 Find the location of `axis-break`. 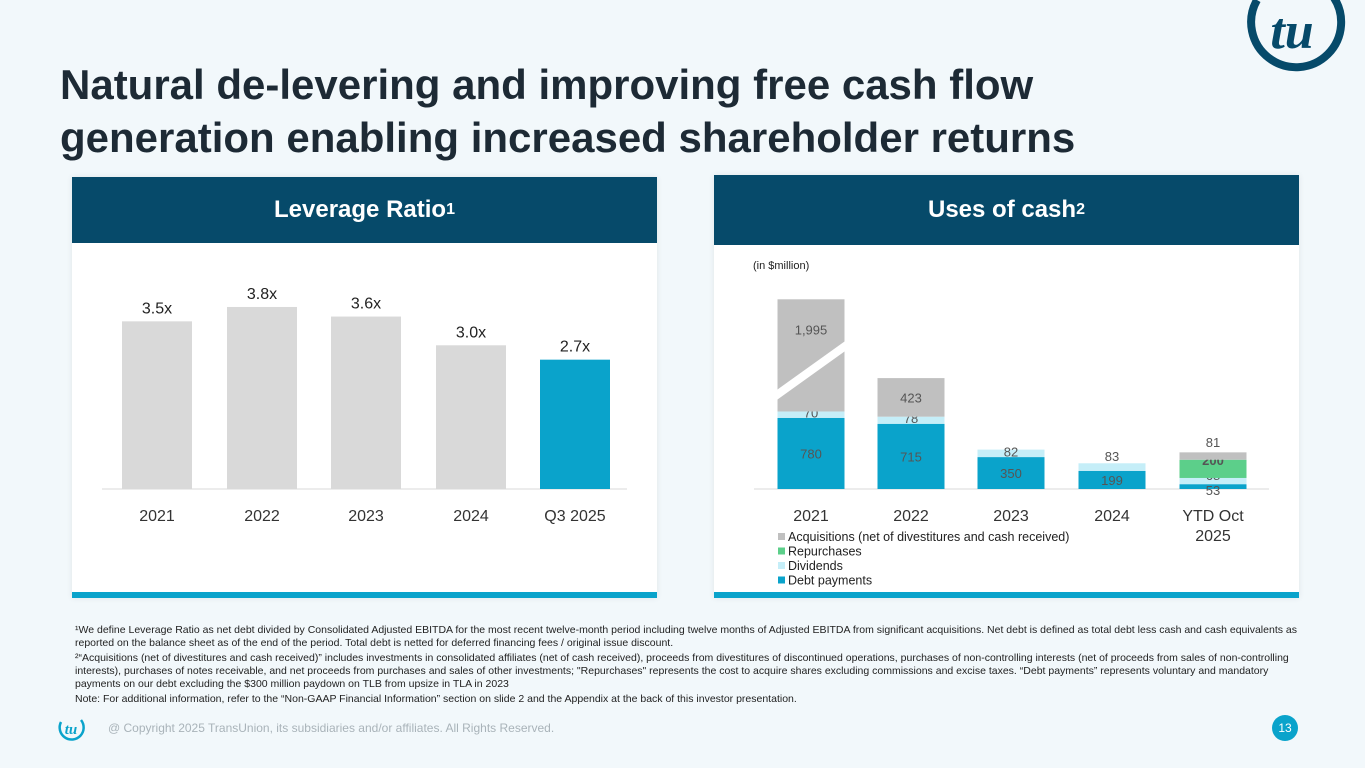

axis-break is located at coordinates (811, 370).